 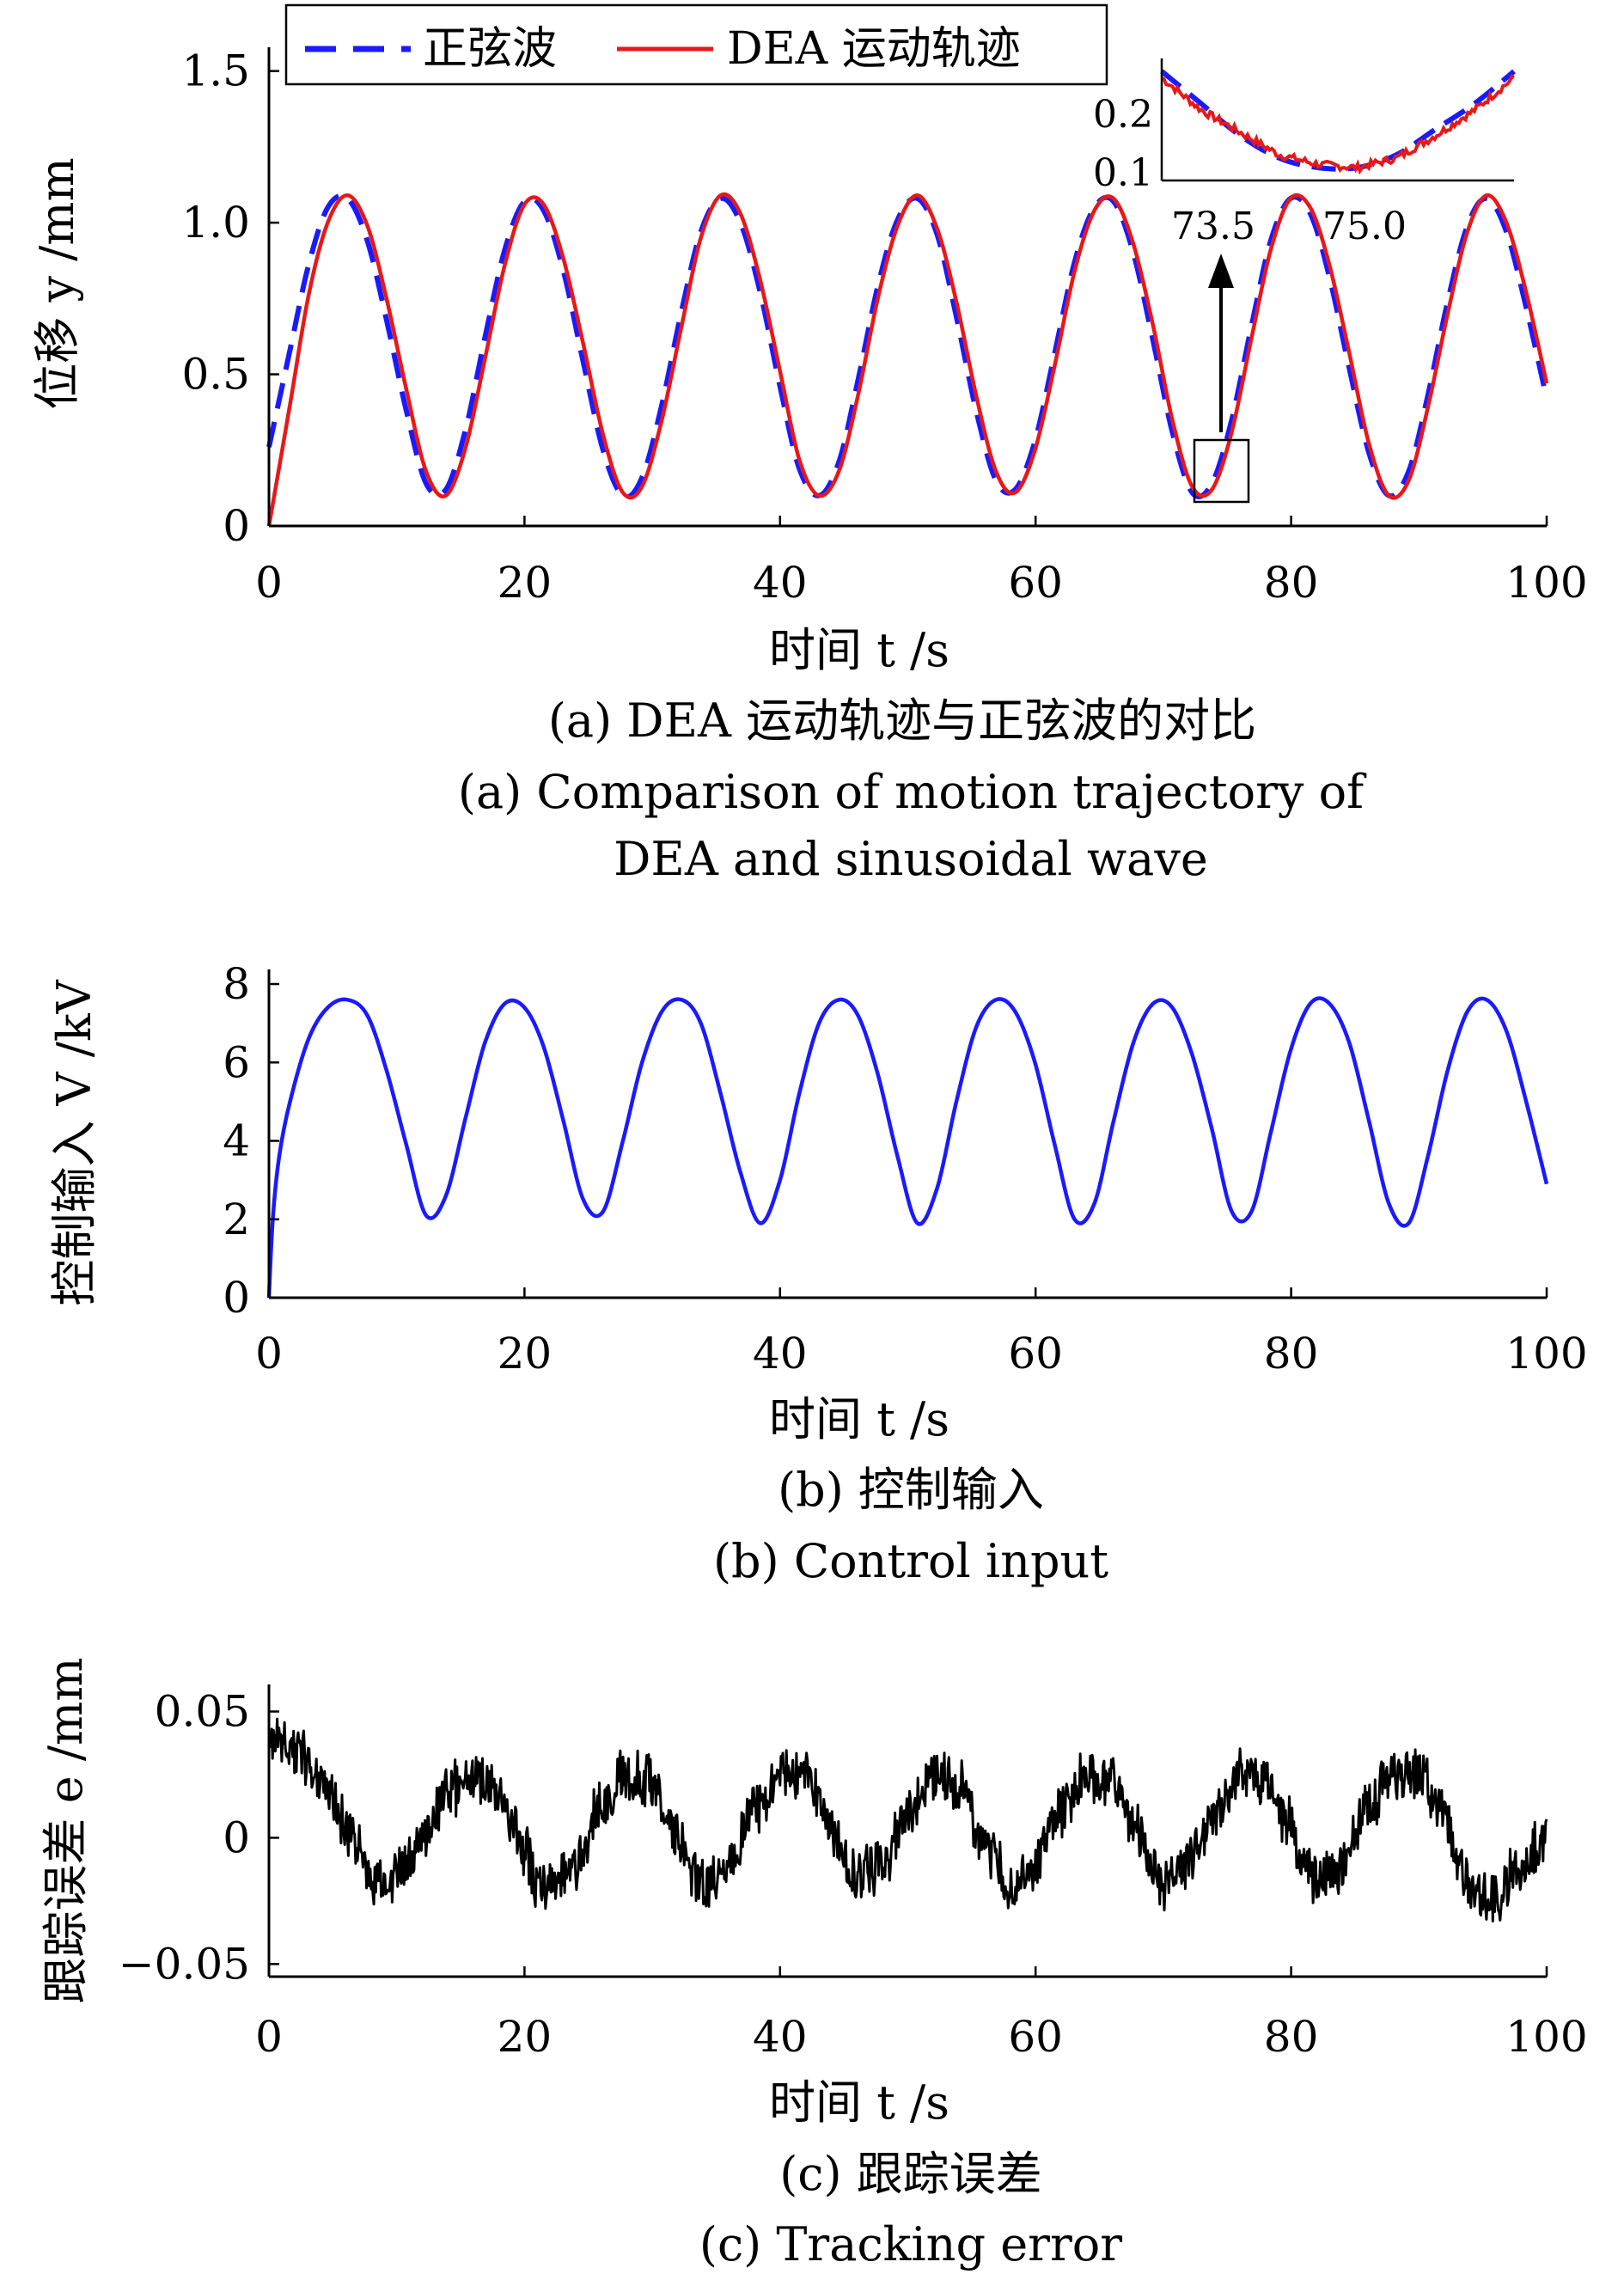 I want to click on panel-b-y-axis-label: 控制输入 V /kV, so click(x=74, y=1142).